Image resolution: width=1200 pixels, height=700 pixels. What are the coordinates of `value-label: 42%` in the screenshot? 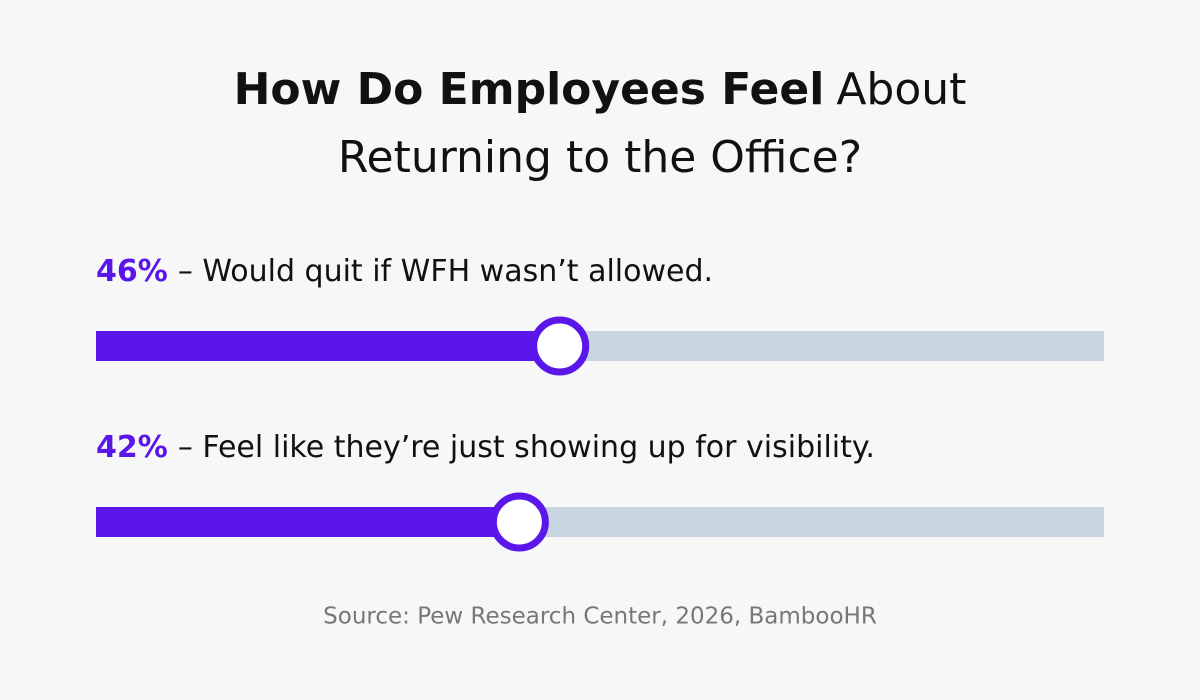 It's located at (132, 447).